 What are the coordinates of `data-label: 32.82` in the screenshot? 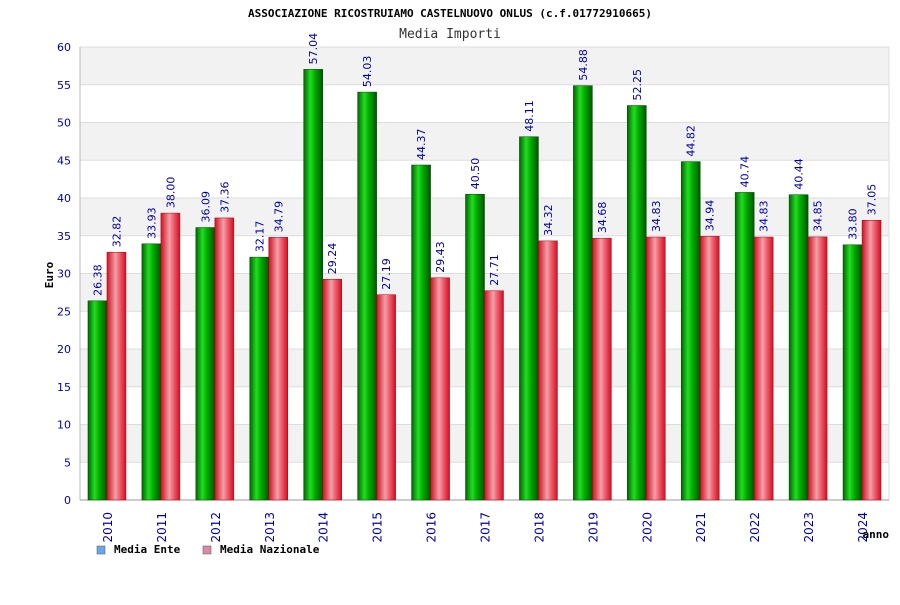 It's located at (116, 232).